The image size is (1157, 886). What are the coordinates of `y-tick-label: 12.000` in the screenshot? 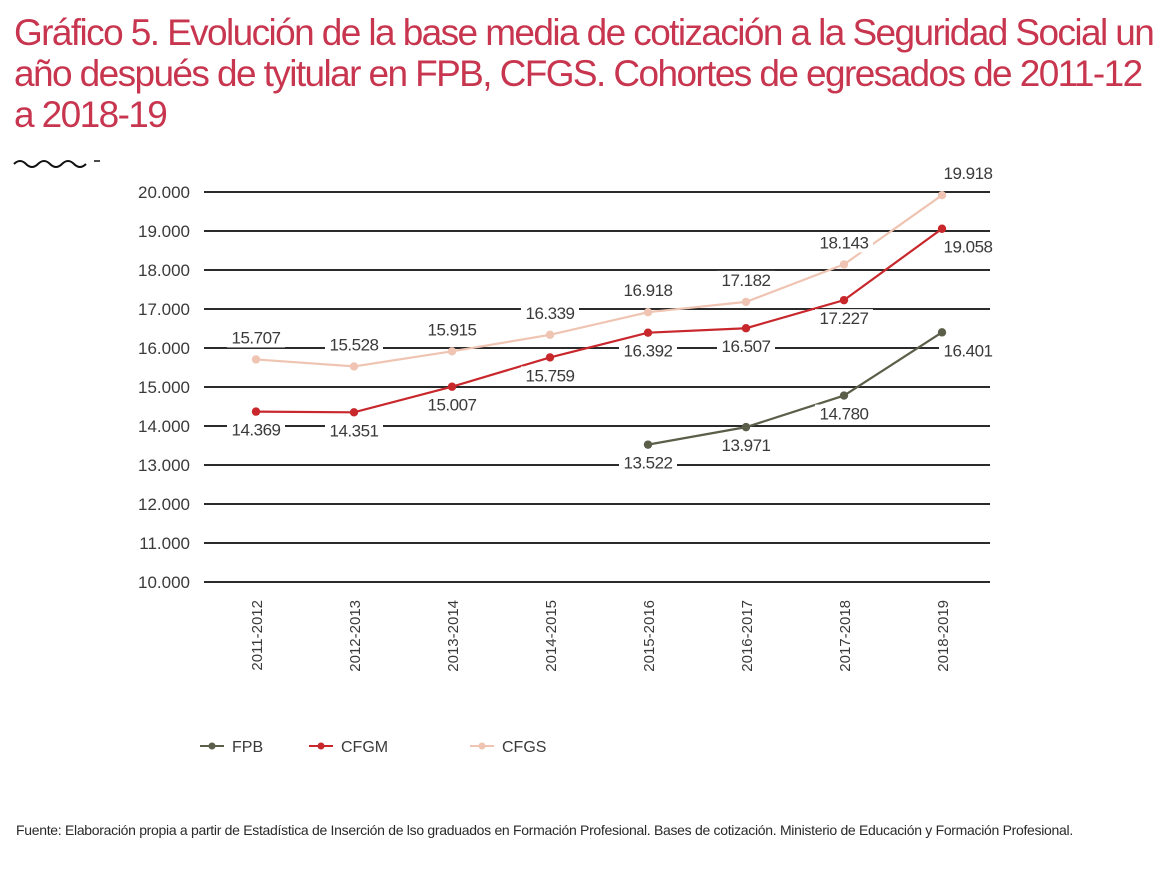 It's located at (164, 504).